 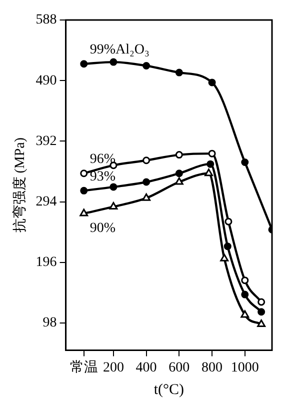 What do you see at coordinates (146, 368) in the screenshot?
I see `x-tick-label: 400` at bounding box center [146, 368].